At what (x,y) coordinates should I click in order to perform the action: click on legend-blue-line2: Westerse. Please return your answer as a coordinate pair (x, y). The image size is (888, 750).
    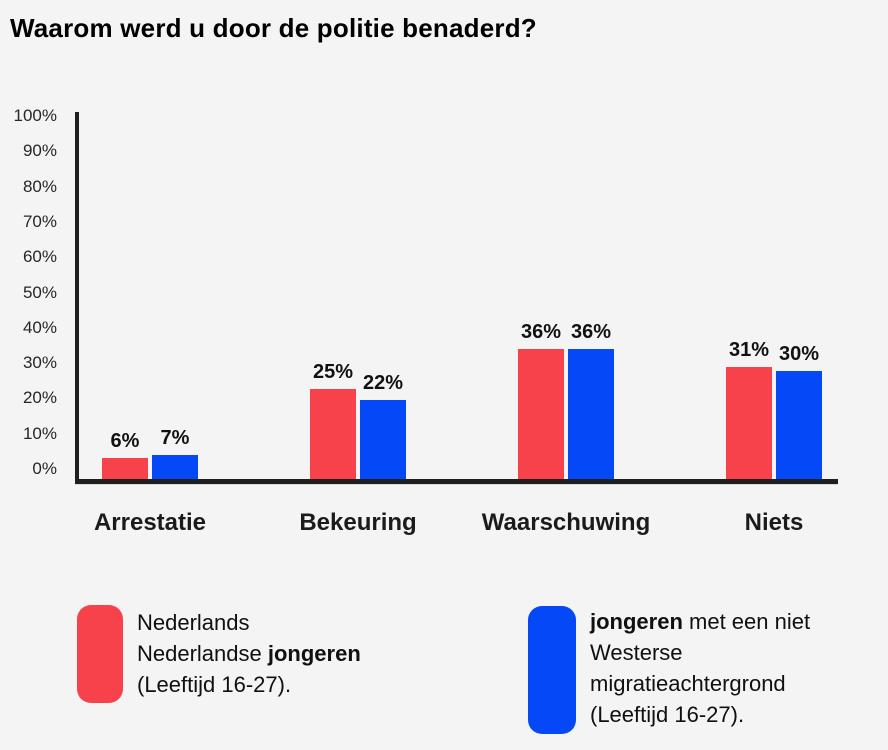
    Looking at the image, I should click on (636, 652).